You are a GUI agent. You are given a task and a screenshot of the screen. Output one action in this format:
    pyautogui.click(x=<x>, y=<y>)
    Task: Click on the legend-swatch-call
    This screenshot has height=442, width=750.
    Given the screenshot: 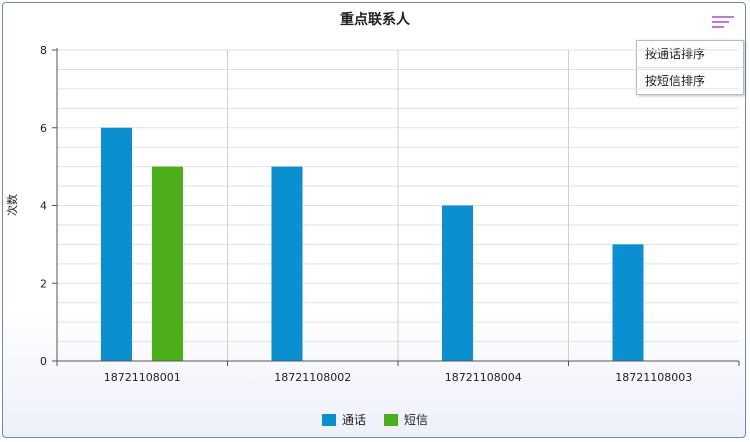 What is the action you would take?
    pyautogui.click(x=328, y=419)
    